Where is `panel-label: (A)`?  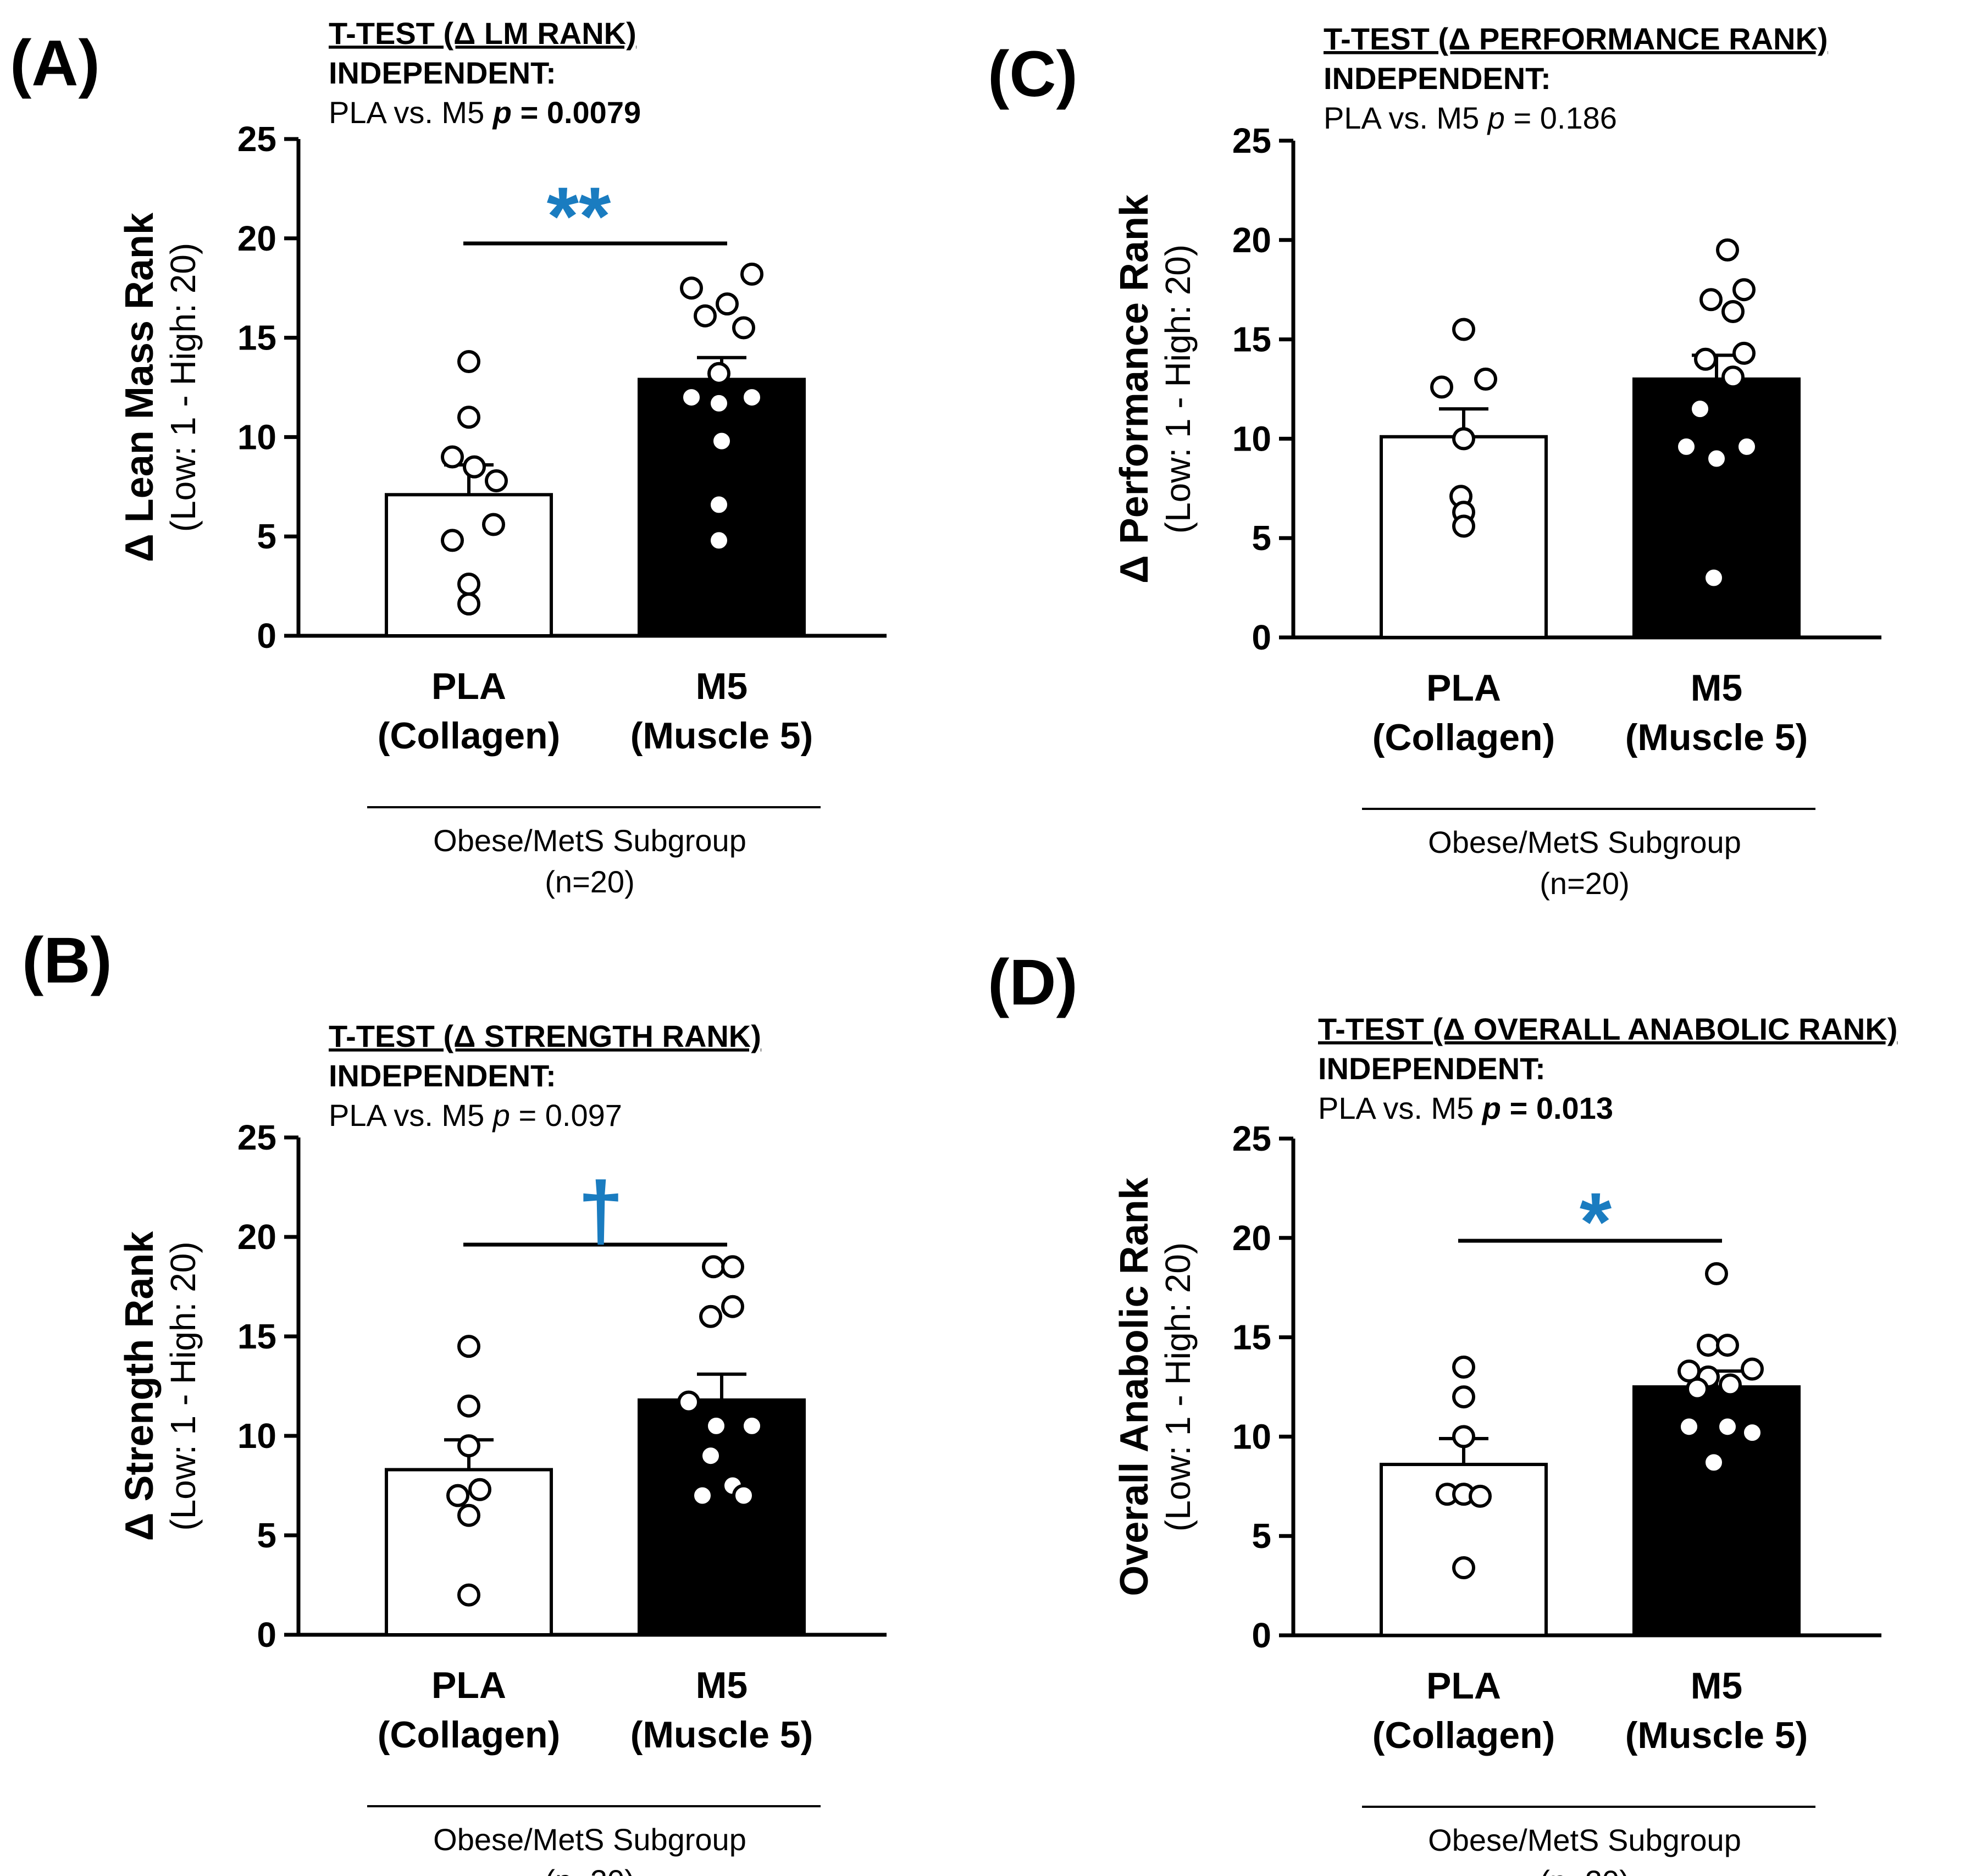
panel-label: (A) is located at coordinates (55, 63).